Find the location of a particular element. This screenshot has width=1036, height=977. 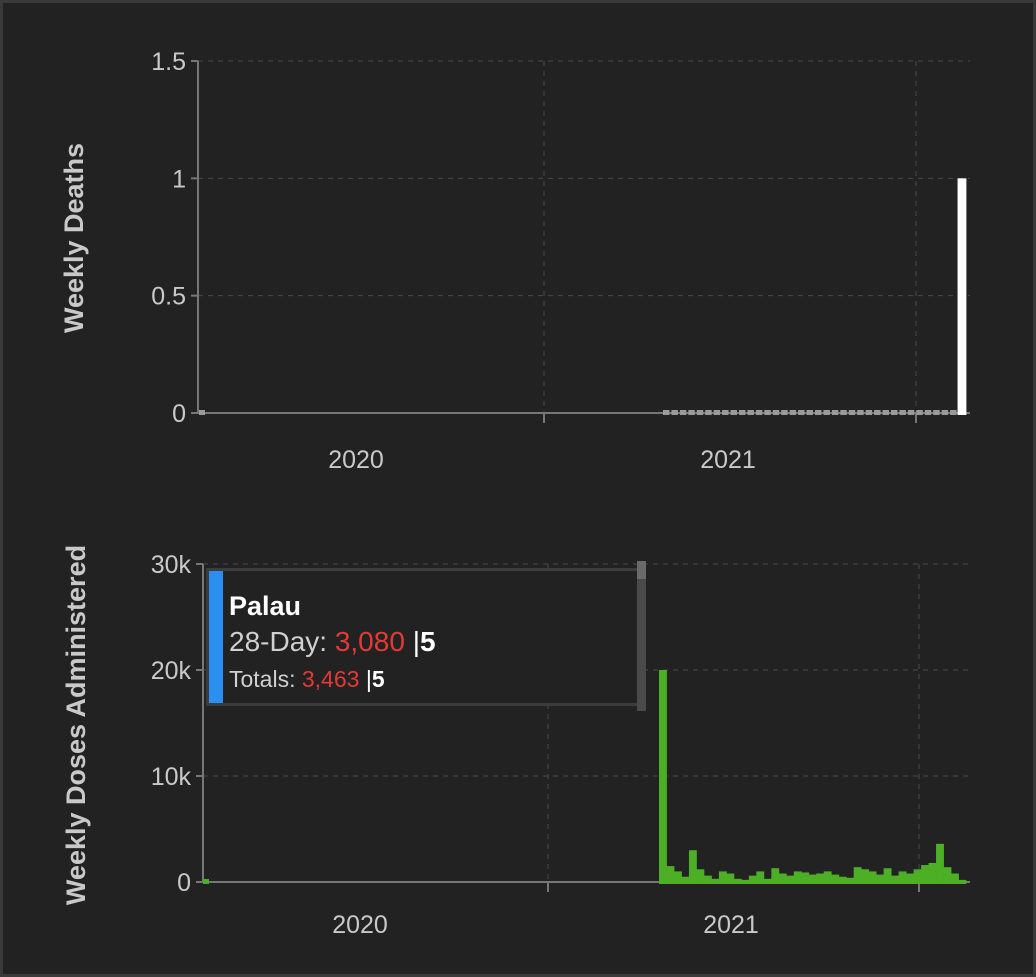

deaths-ytick-label: 1.5 is located at coordinates (168, 62).